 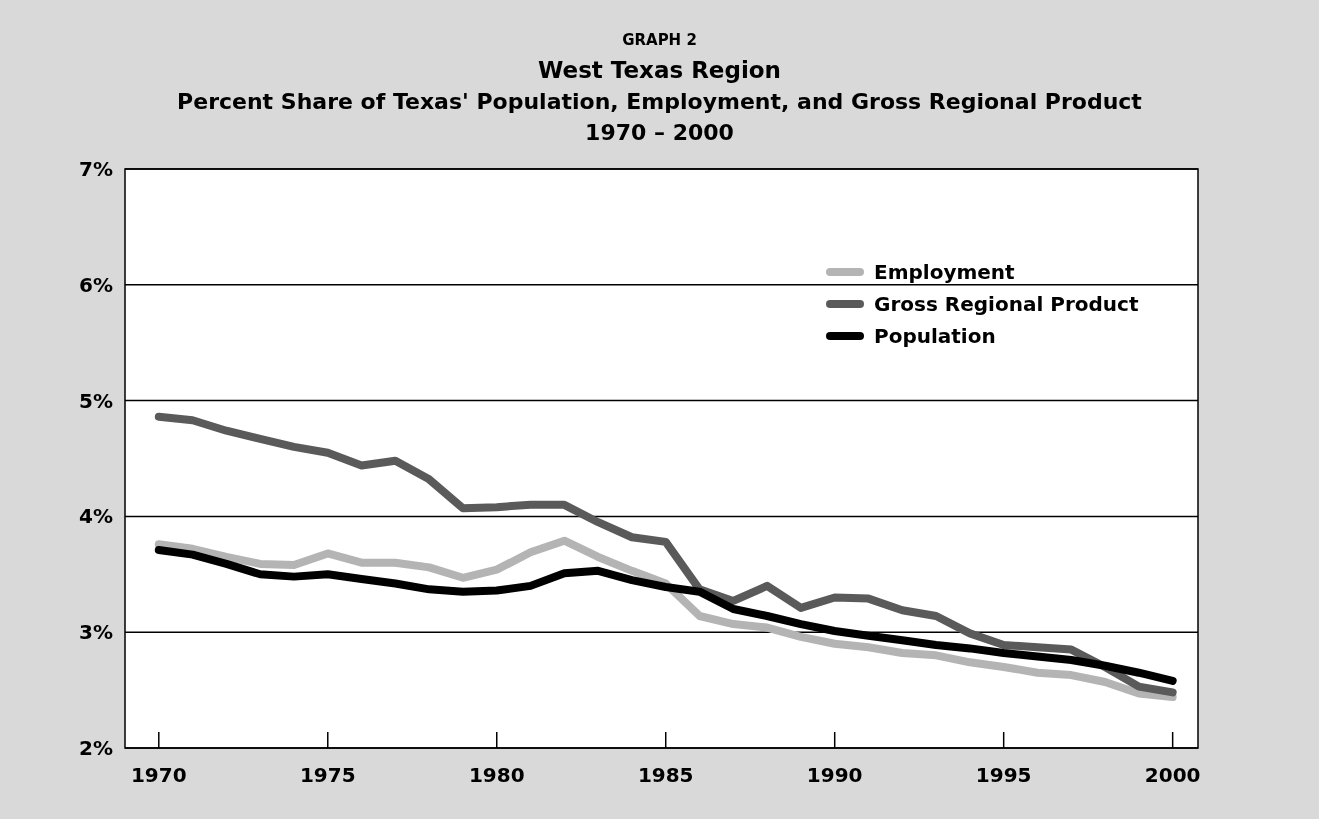 What do you see at coordinates (96, 516) in the screenshot?
I see `y-tick-label: 4%` at bounding box center [96, 516].